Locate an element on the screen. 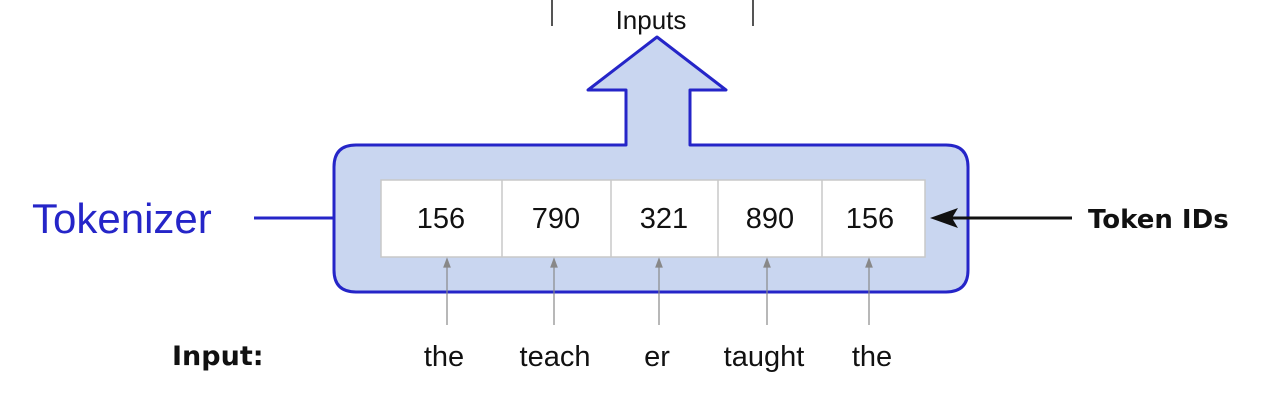  input-row-label: Input: is located at coordinates (218, 356).